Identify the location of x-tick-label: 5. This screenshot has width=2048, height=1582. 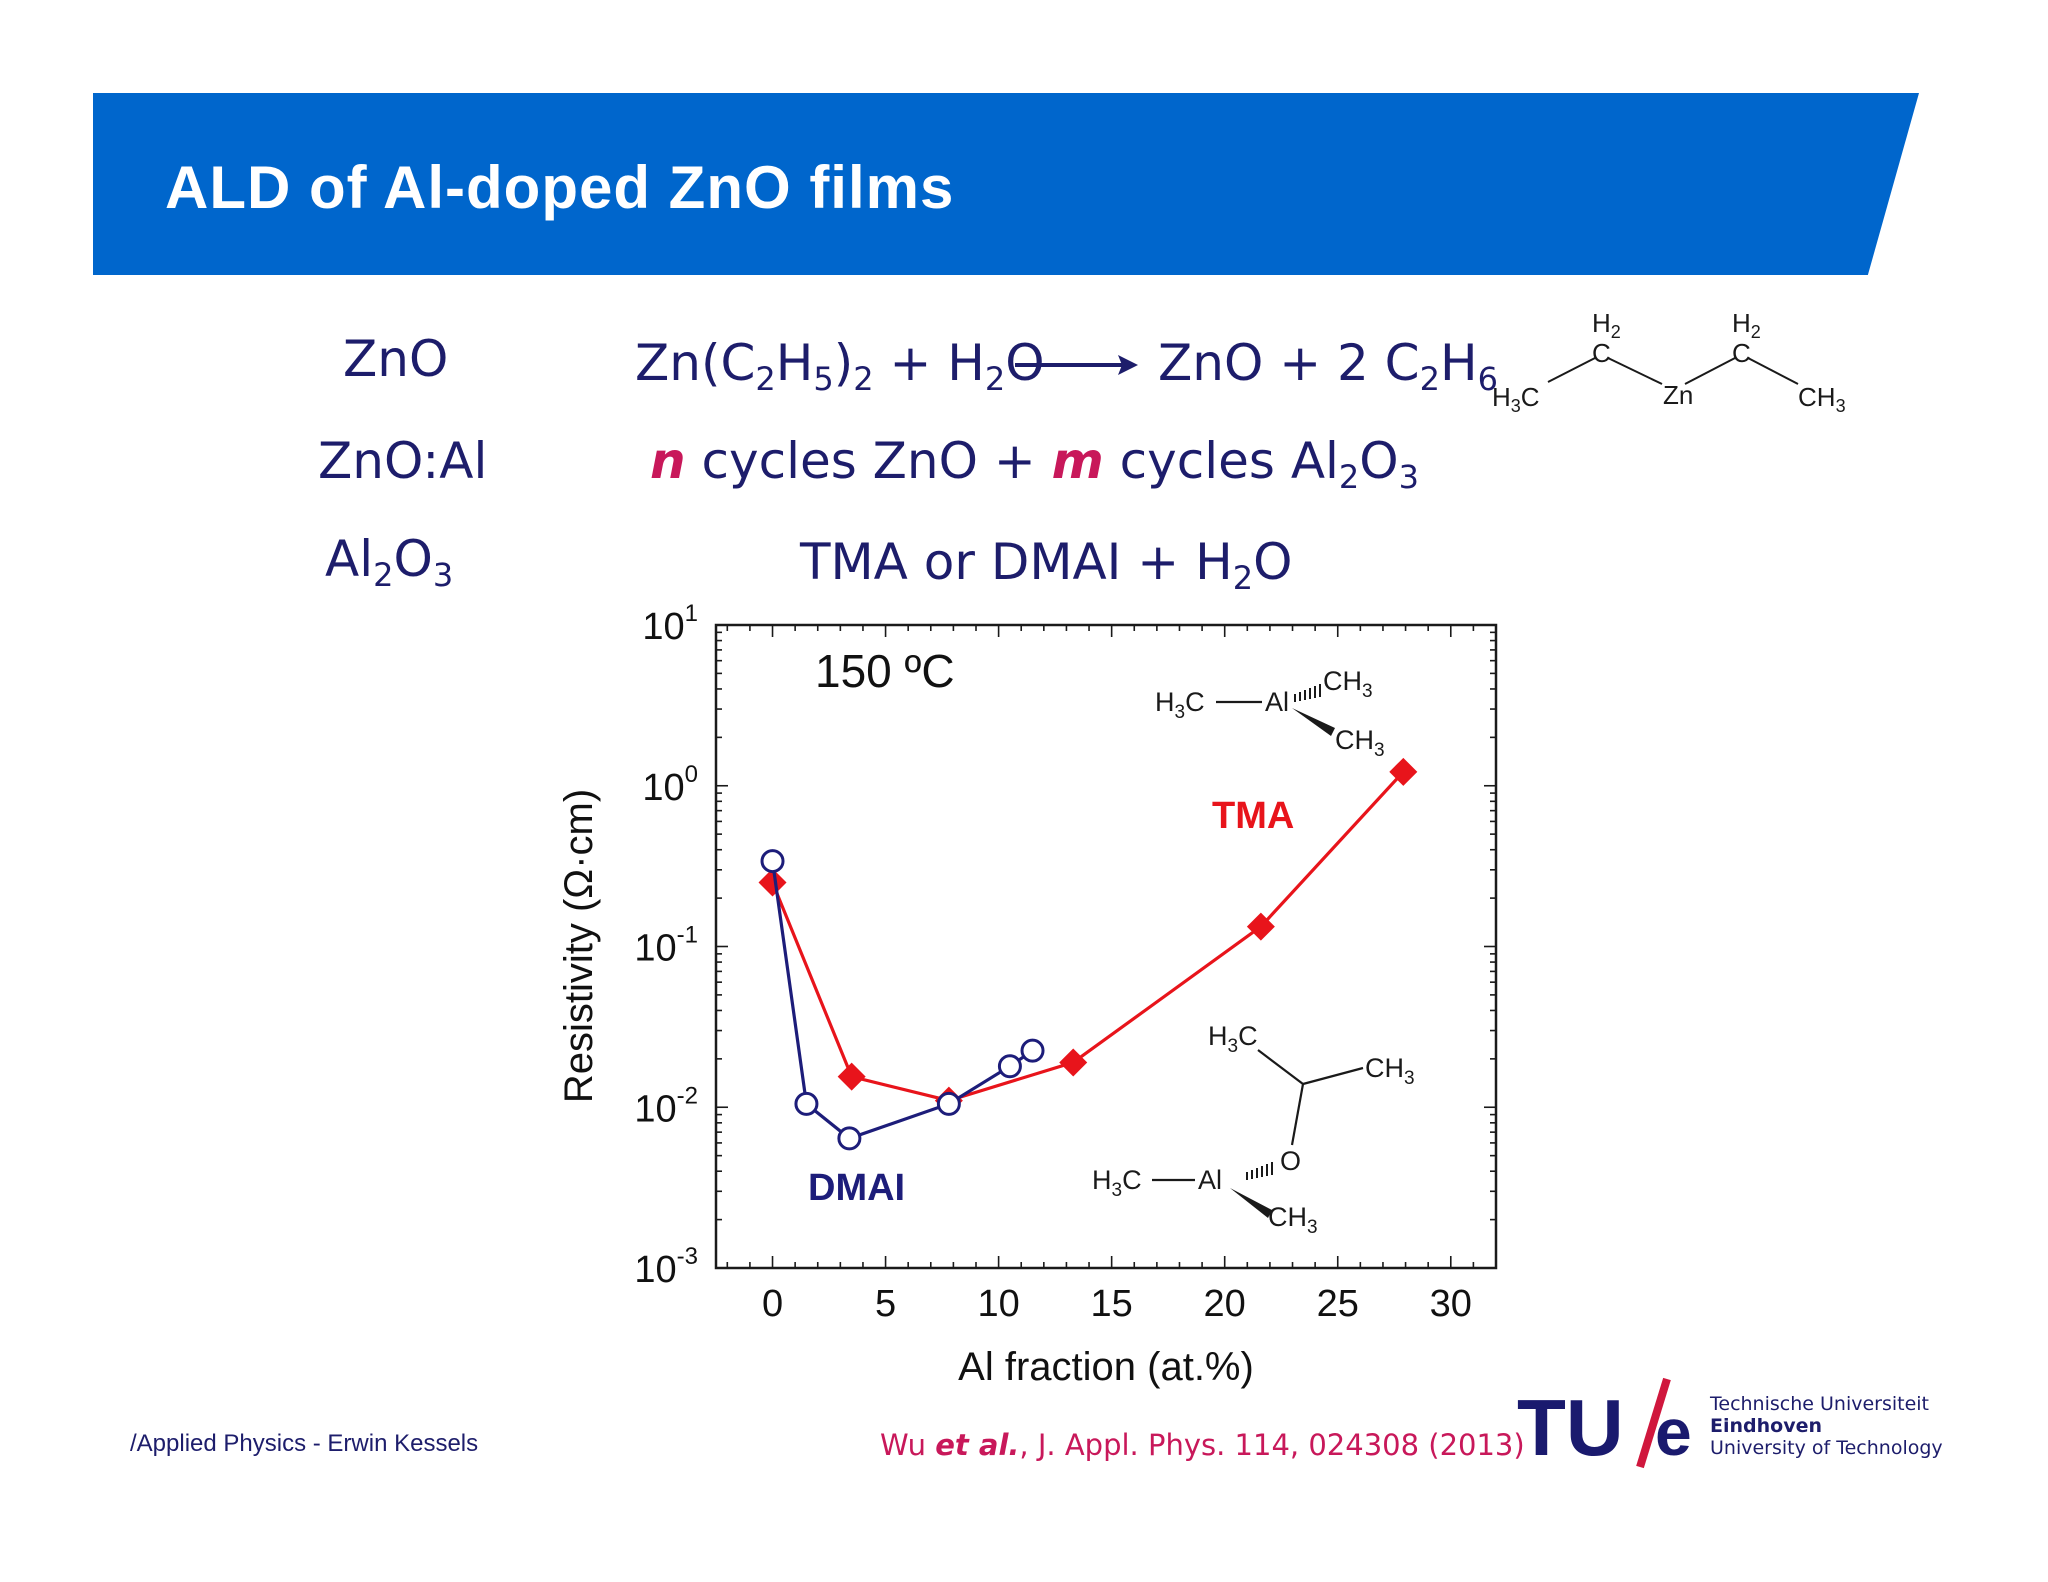
(885, 1304).